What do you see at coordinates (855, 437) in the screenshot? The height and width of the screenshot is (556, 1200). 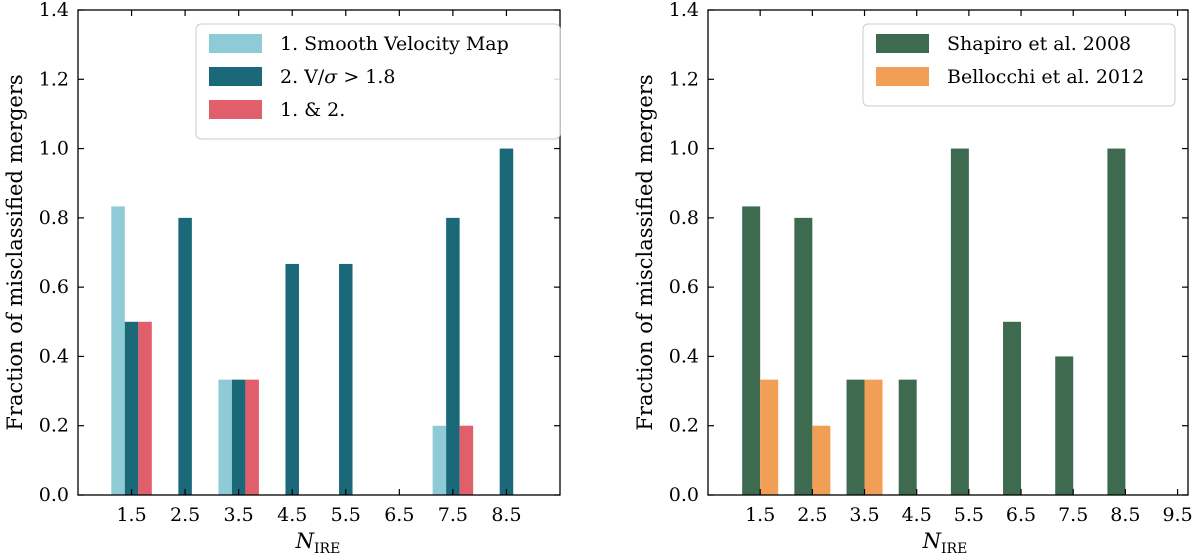 I see `bar-2-s1-c3.5` at bounding box center [855, 437].